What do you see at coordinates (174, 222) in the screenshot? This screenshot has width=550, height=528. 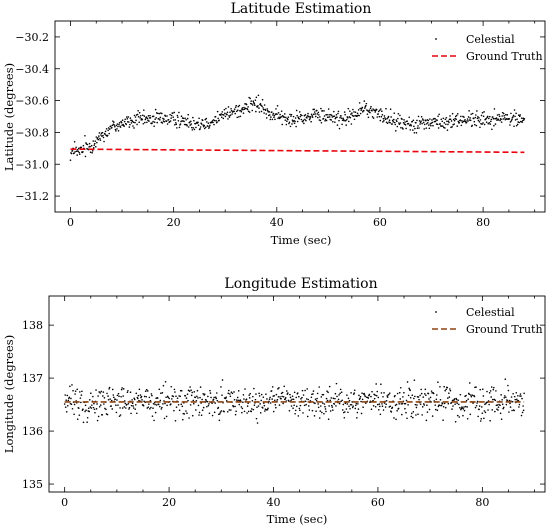 I see `x-tick-label: 20` at bounding box center [174, 222].